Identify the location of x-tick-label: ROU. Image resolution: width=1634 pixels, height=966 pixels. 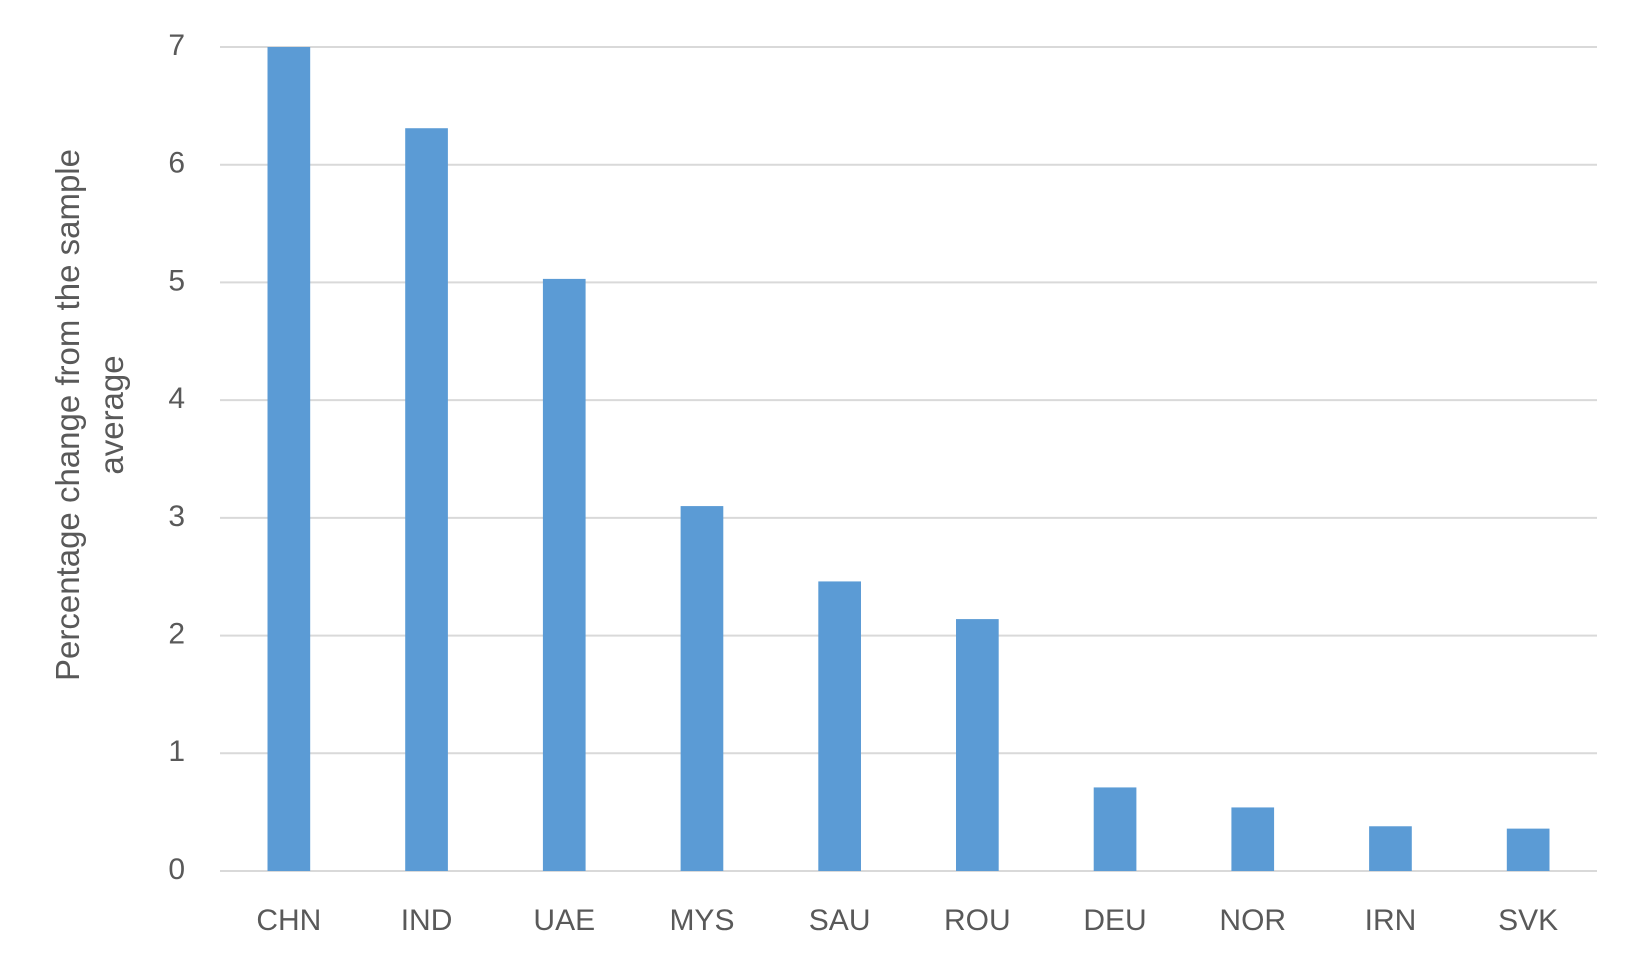
(977, 920).